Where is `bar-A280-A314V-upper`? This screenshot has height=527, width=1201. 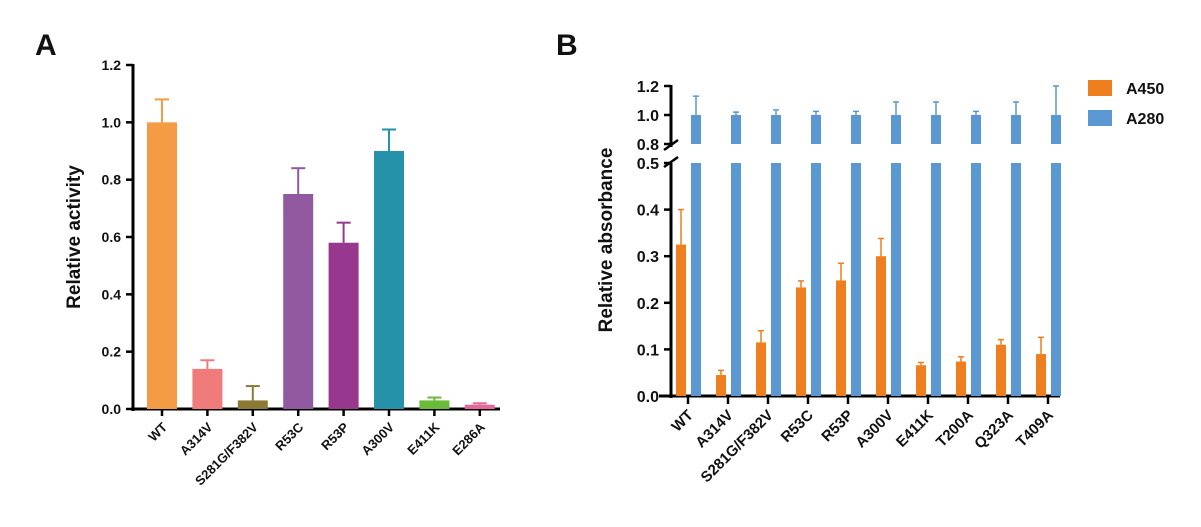
bar-A280-A314V-upper is located at coordinates (736, 129).